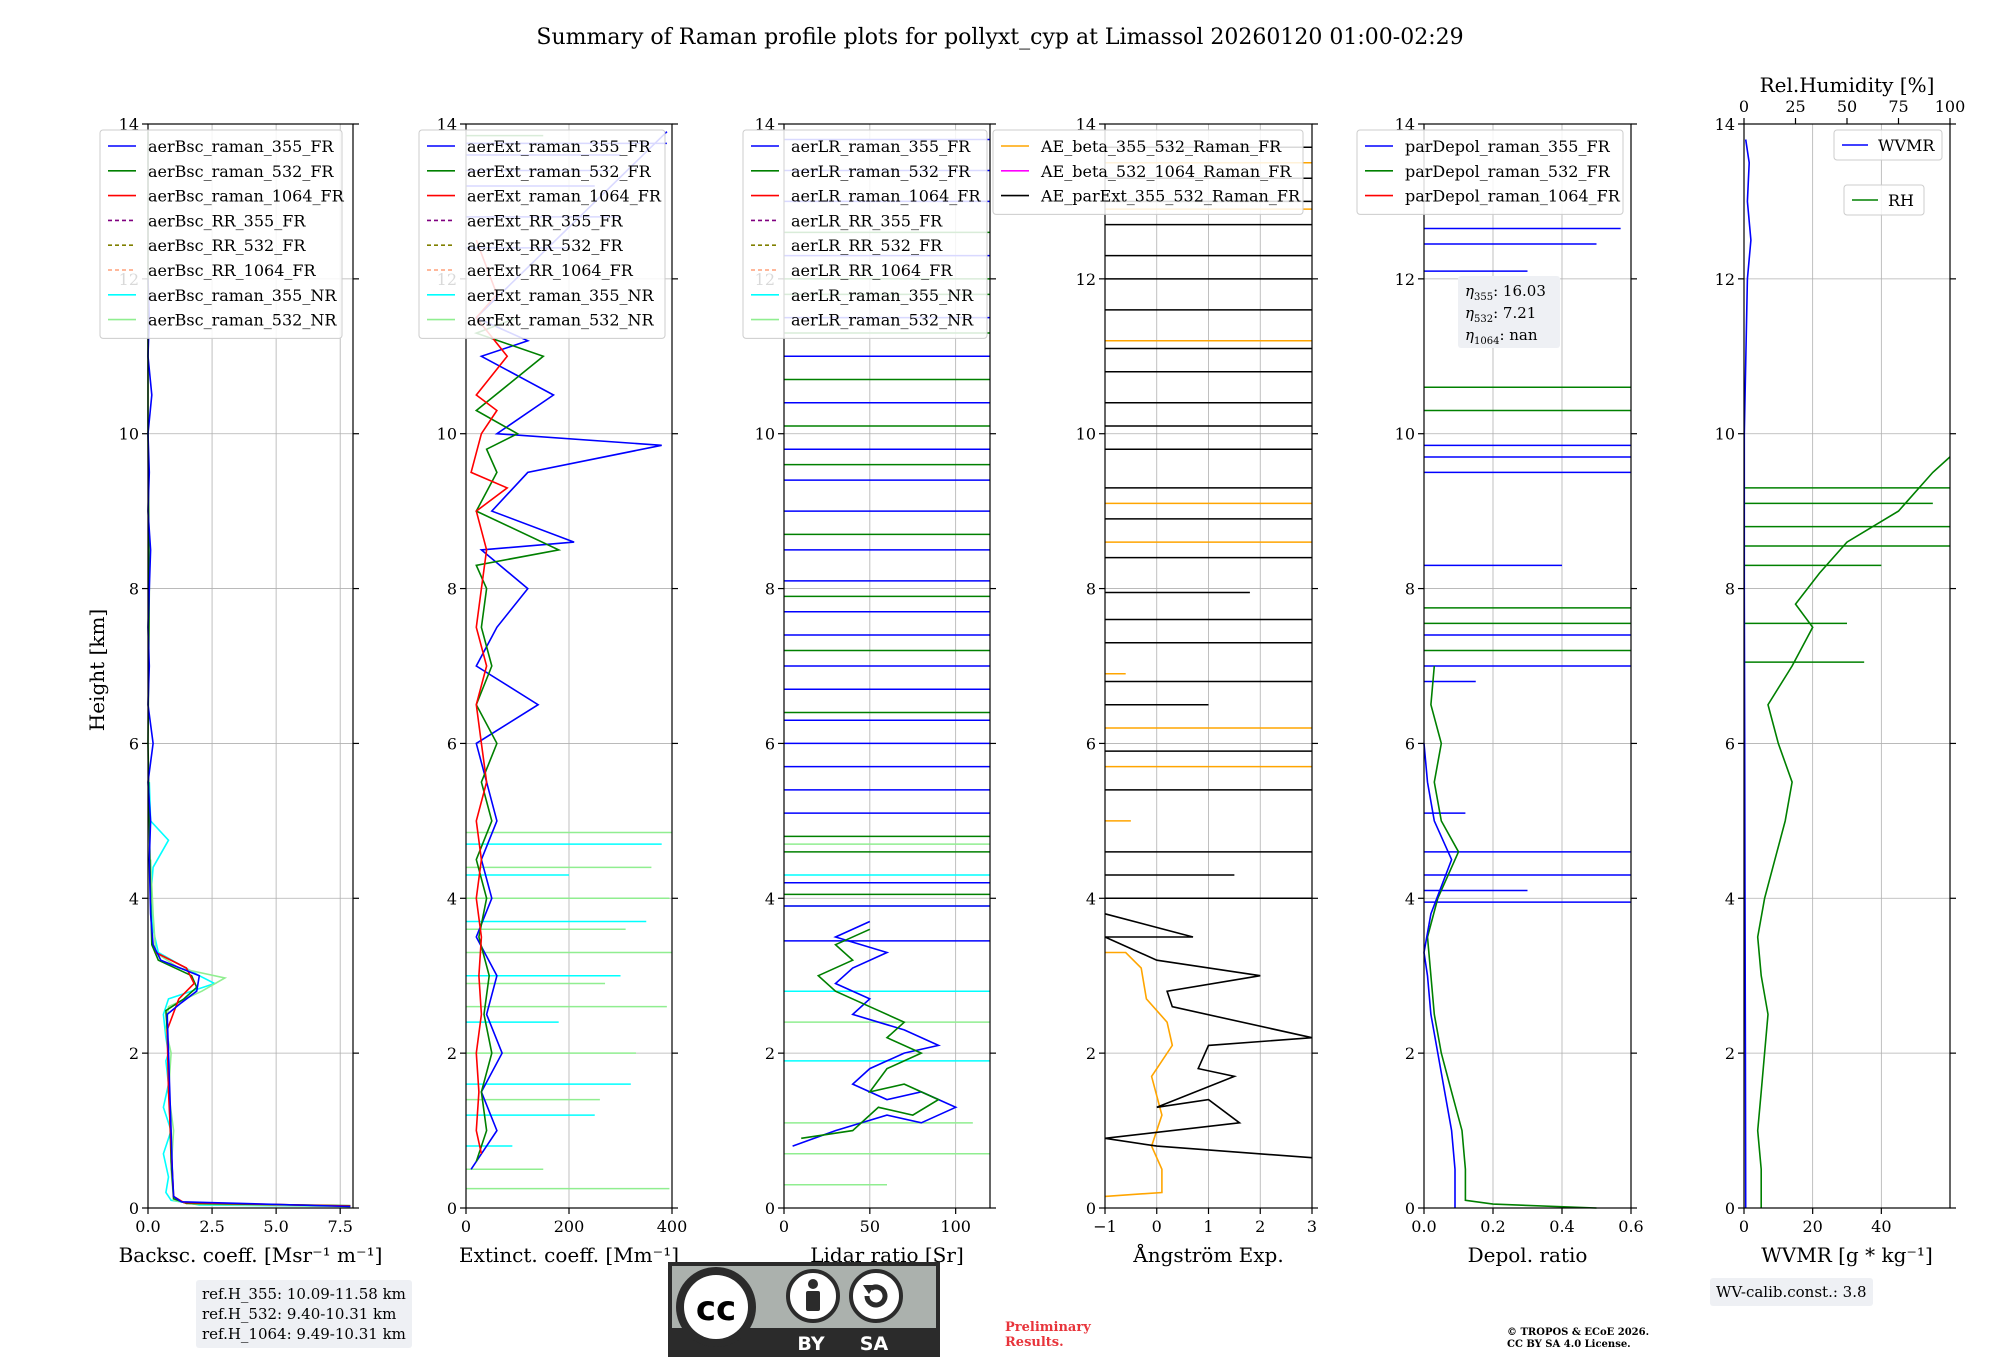  I want to click on y-tick-label: 12, so click(1405, 279).